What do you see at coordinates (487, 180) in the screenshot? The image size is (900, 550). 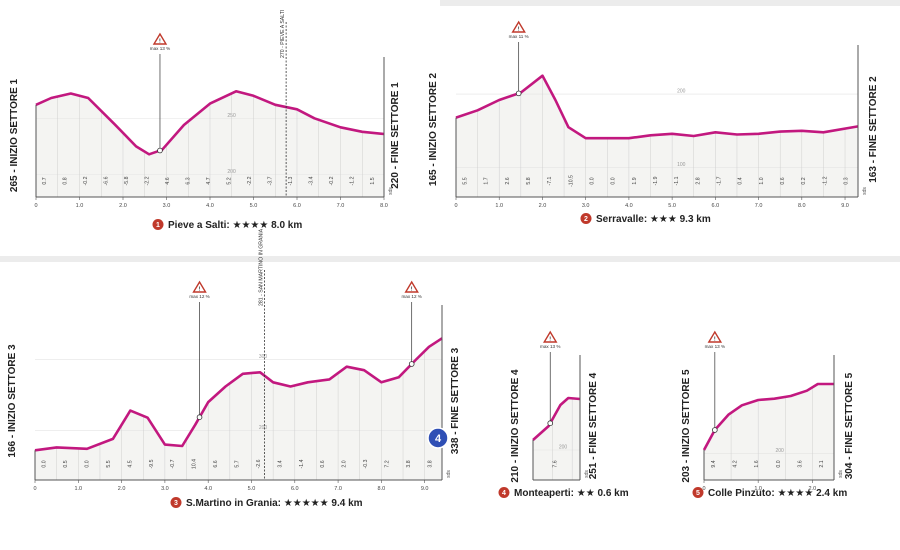 I see `segment-gradient-label: 1.7` at bounding box center [487, 180].